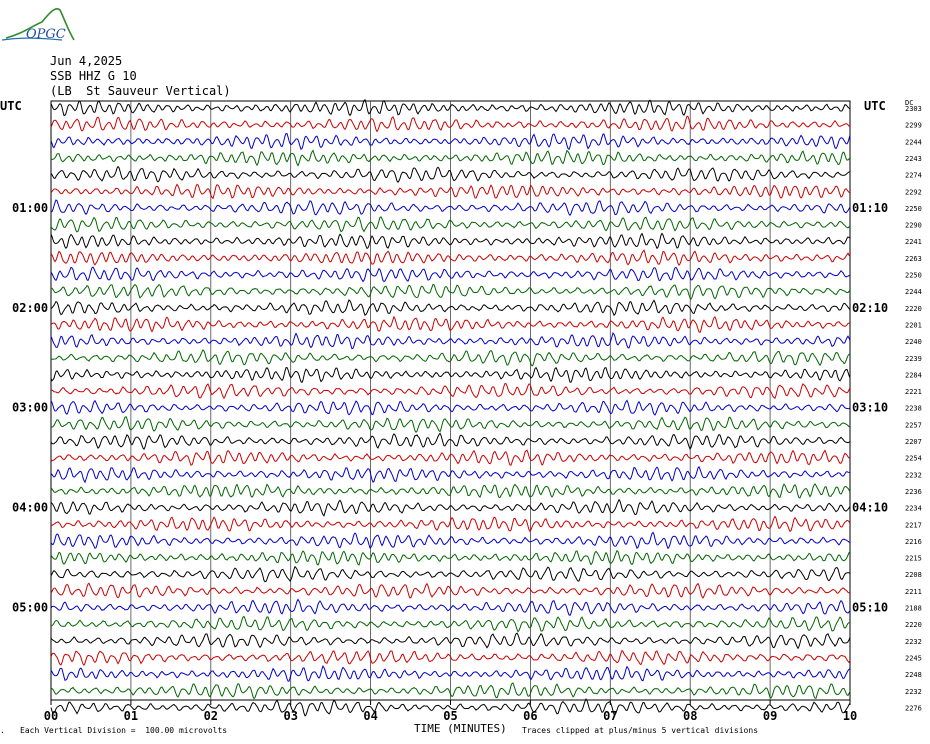  Describe the element at coordinates (913, 609) in the screenshot. I see `dc-offset-label: 2188` at that location.